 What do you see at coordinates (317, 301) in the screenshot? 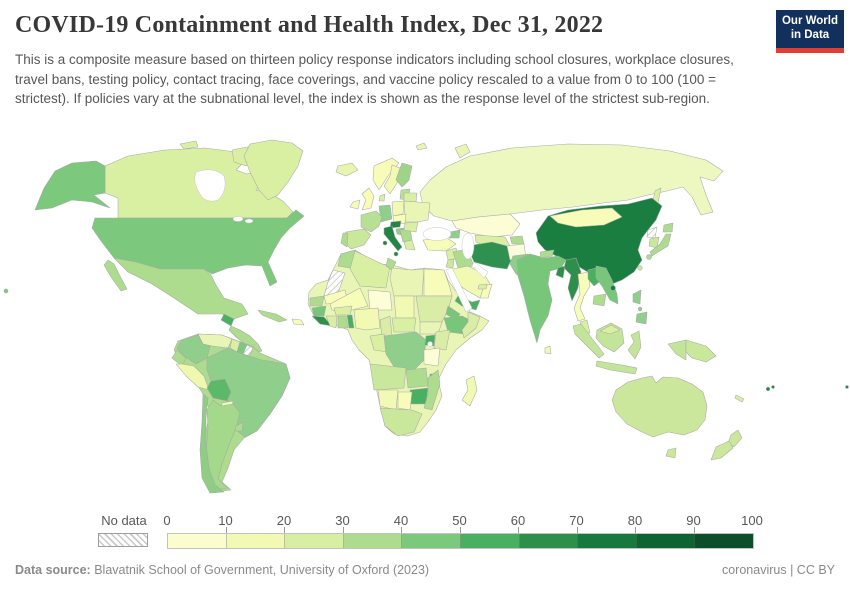
I see `country-senegal` at bounding box center [317, 301].